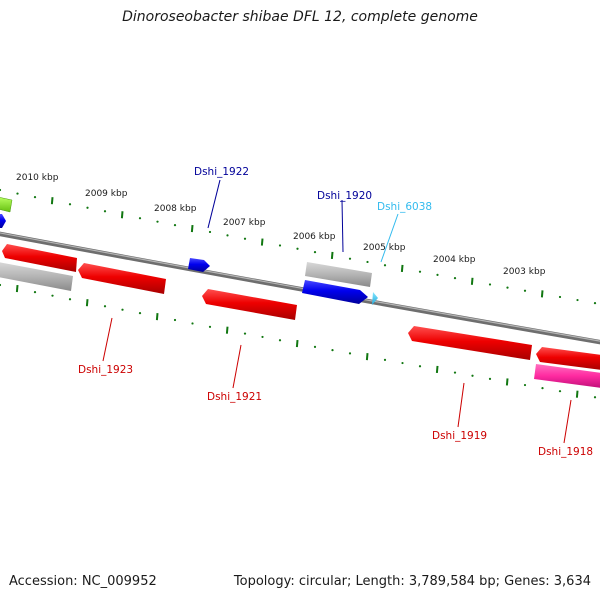 The height and width of the screenshot is (600, 600). What do you see at coordinates (314, 237) in the screenshot?
I see `scale-label-2006: 2006 kbp` at bounding box center [314, 237].